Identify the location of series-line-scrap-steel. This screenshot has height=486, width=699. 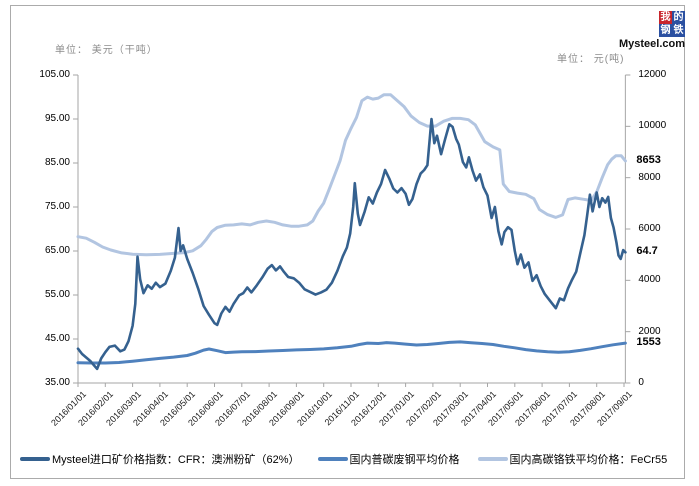
(351, 352).